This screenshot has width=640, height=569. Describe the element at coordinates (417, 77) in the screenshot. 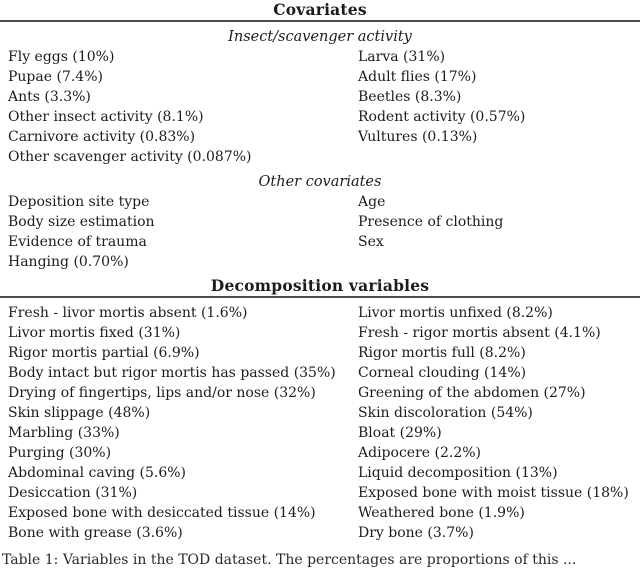

I see `table-row-right-cell: Adult flies (17%)` at that location.